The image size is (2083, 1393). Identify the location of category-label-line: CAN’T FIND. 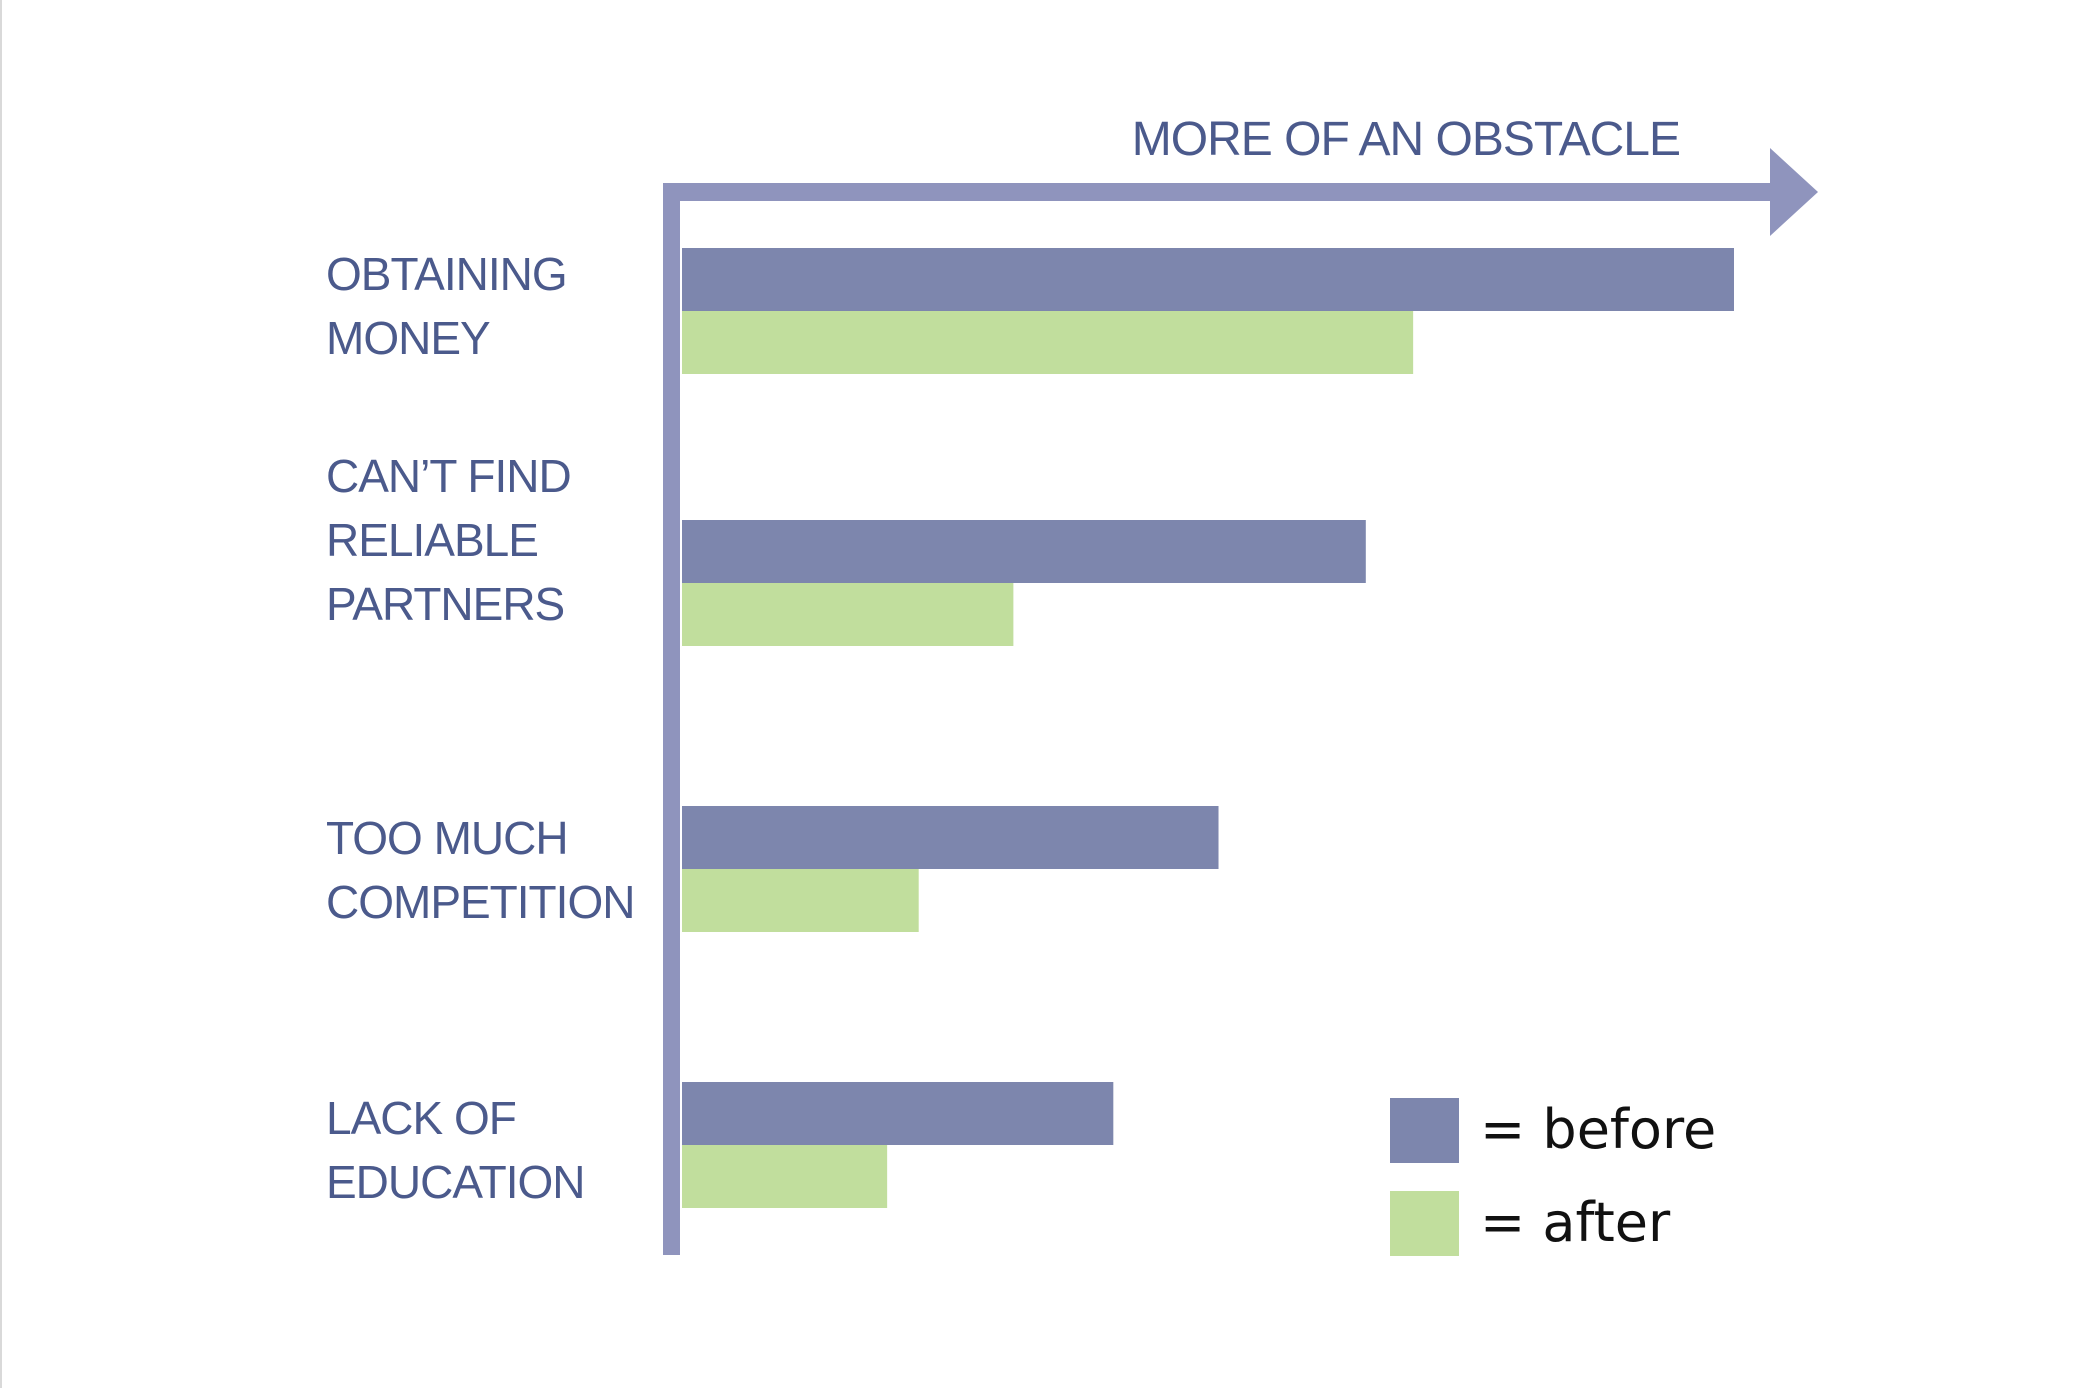
(448, 476).